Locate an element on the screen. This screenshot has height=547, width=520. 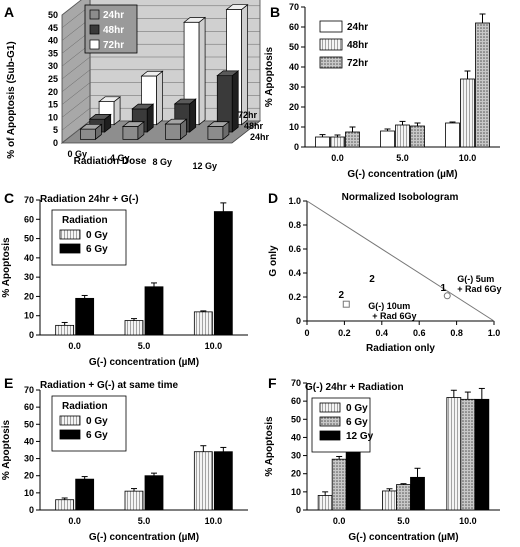
bar-12-gy-5.0 is located at coordinates (417, 493).